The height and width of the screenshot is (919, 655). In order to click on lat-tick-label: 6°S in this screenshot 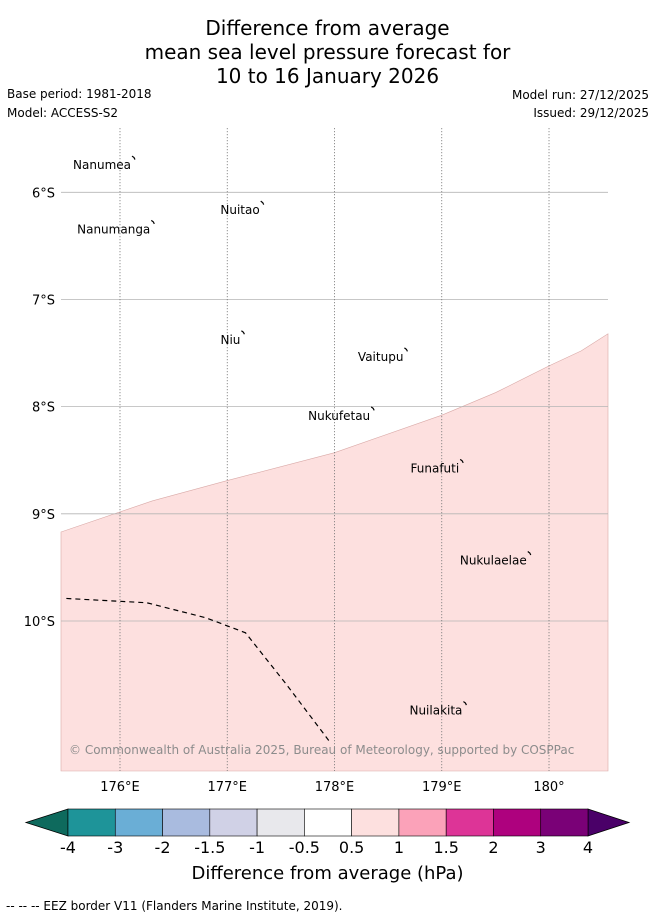, I will do `click(43, 193)`.